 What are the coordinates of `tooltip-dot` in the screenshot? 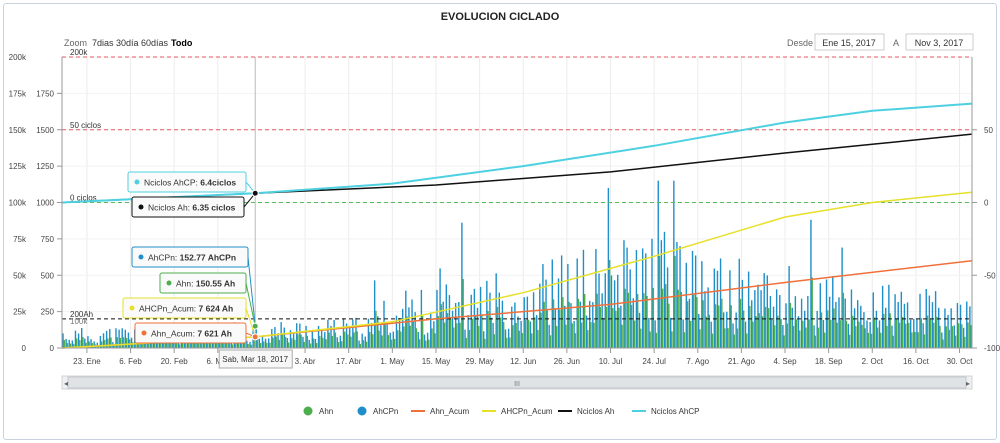 It's located at (137, 182).